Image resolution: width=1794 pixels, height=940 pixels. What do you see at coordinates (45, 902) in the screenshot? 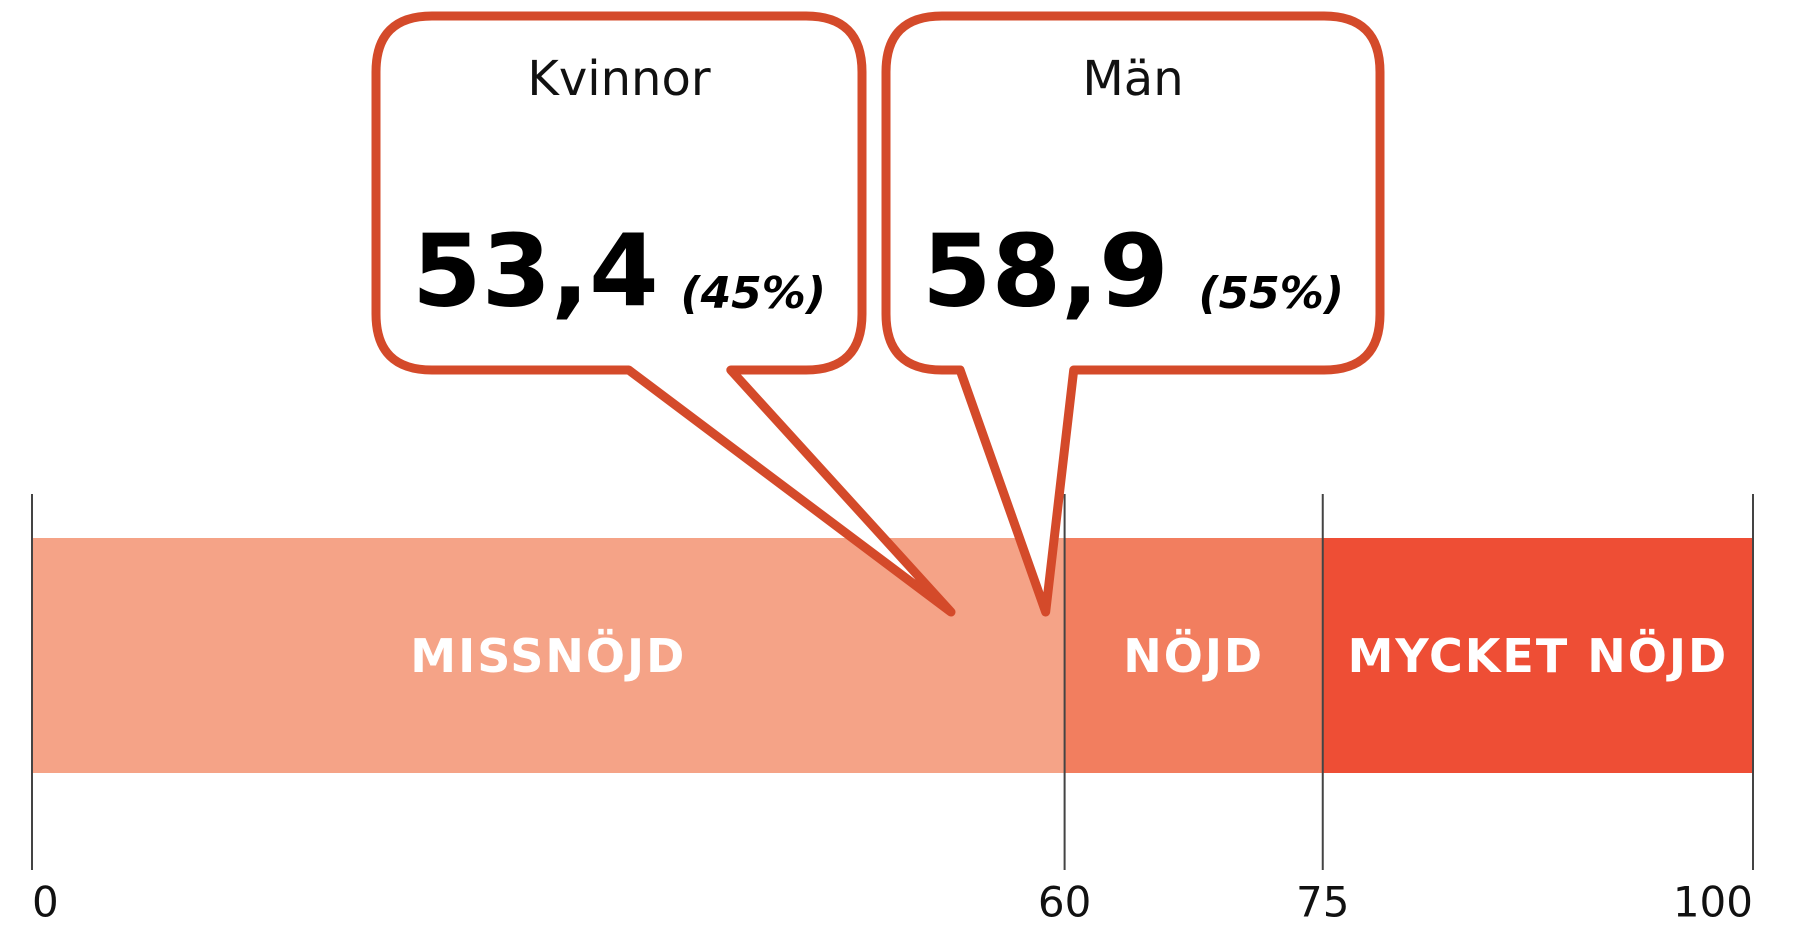
I see `tick-label: 0` at bounding box center [45, 902].